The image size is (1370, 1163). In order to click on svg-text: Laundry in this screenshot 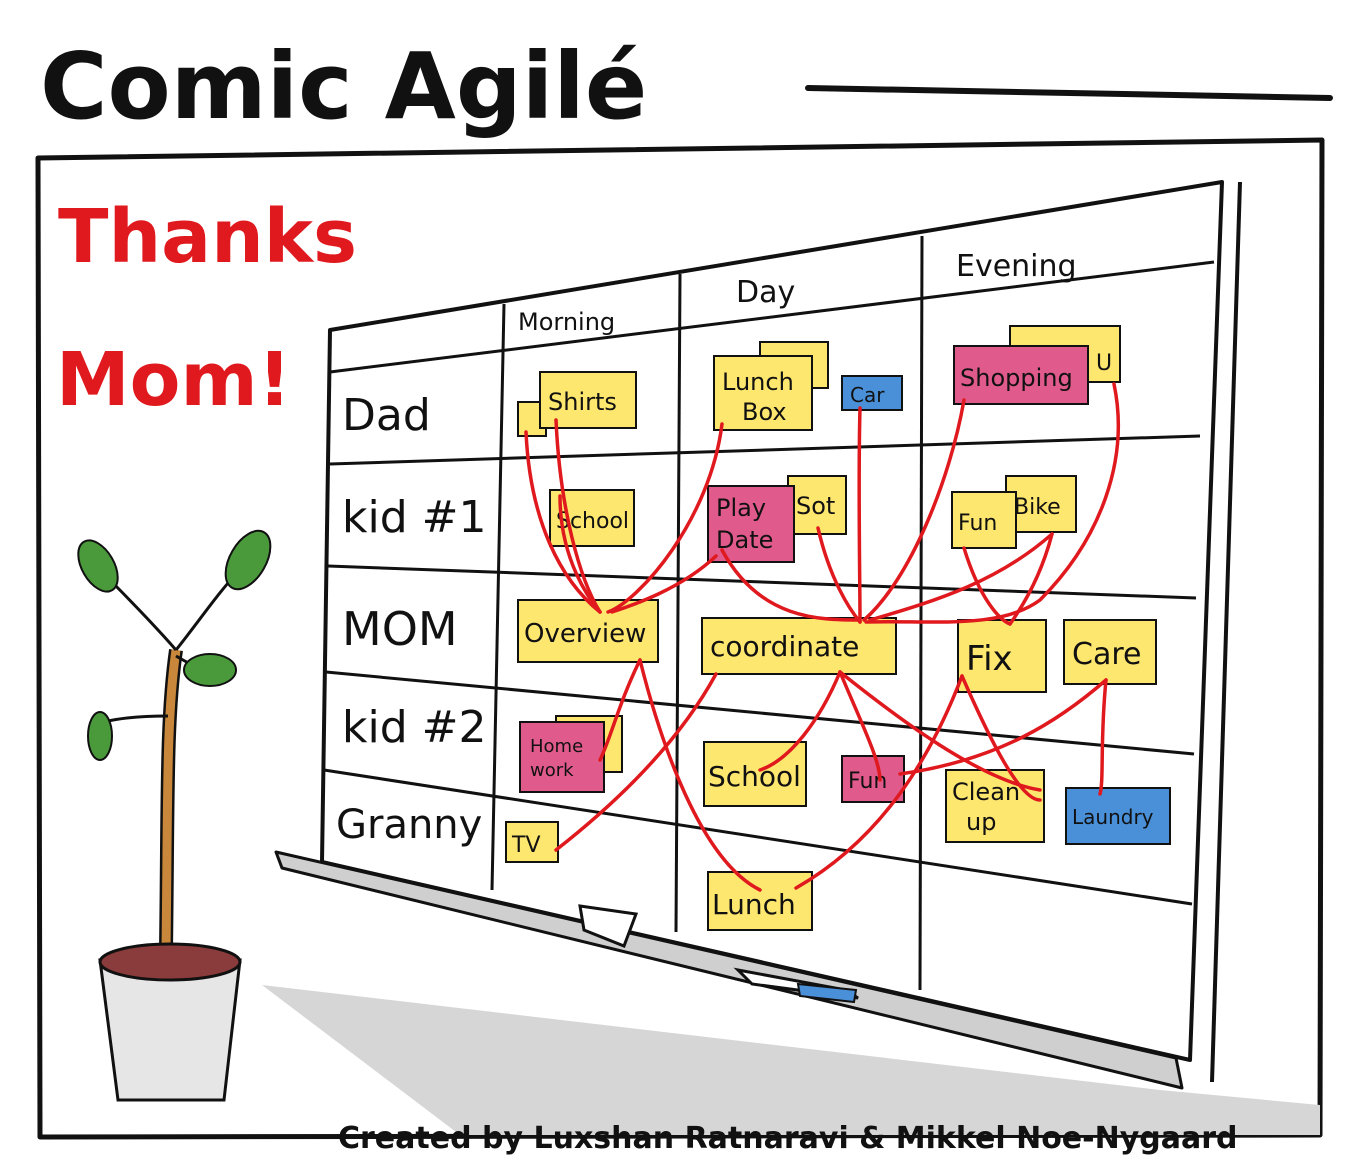, I will do `click(1113, 817)`.